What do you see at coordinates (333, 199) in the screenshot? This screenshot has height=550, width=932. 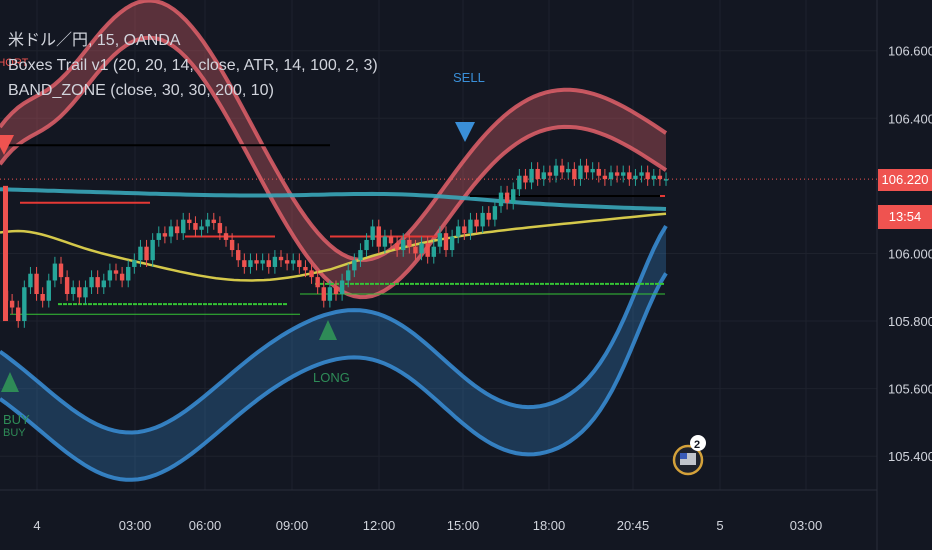 I see `ma-cyan-line` at bounding box center [333, 199].